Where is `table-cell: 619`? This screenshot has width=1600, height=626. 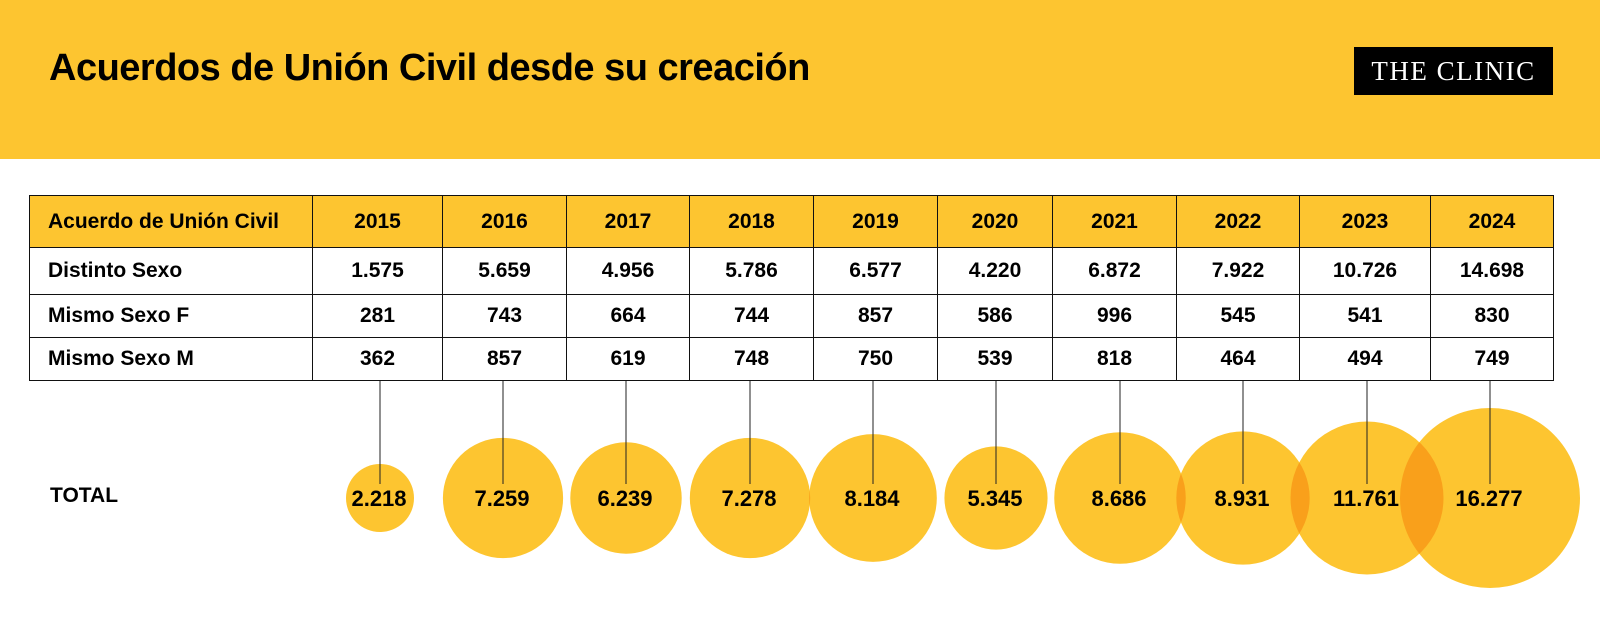 table-cell: 619 is located at coordinates (628, 359).